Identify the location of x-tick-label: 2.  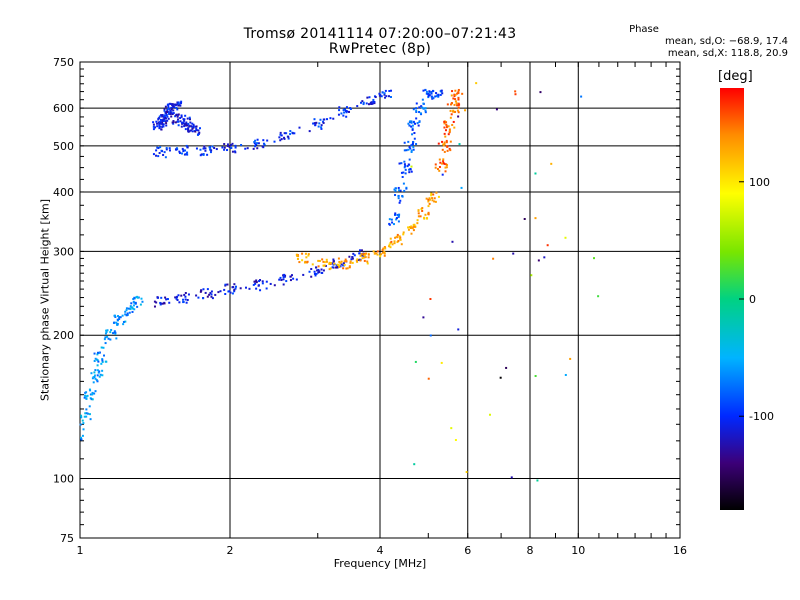
(230, 550).